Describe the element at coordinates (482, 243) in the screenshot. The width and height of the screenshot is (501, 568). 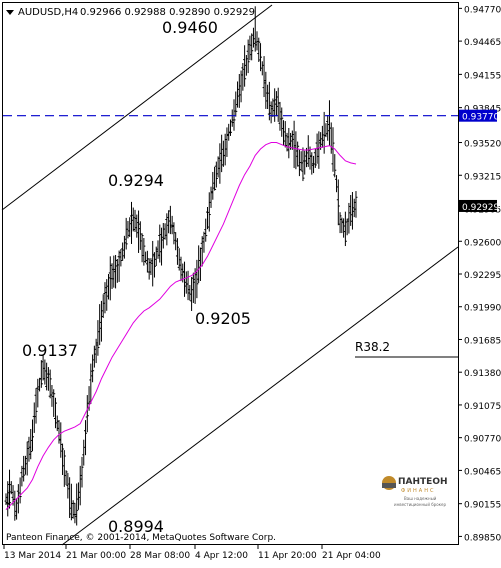
I see `y-tick-label: 0.92600` at that location.